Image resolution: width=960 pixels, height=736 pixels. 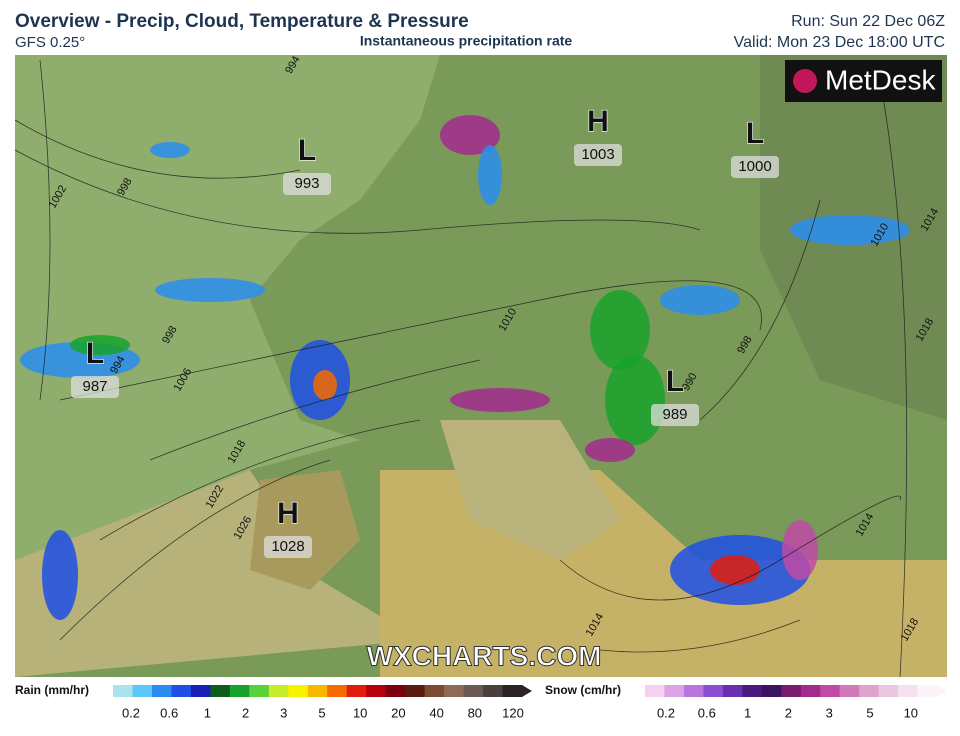 What do you see at coordinates (305, 530) in the screenshot?
I see `iberia` at bounding box center [305, 530].